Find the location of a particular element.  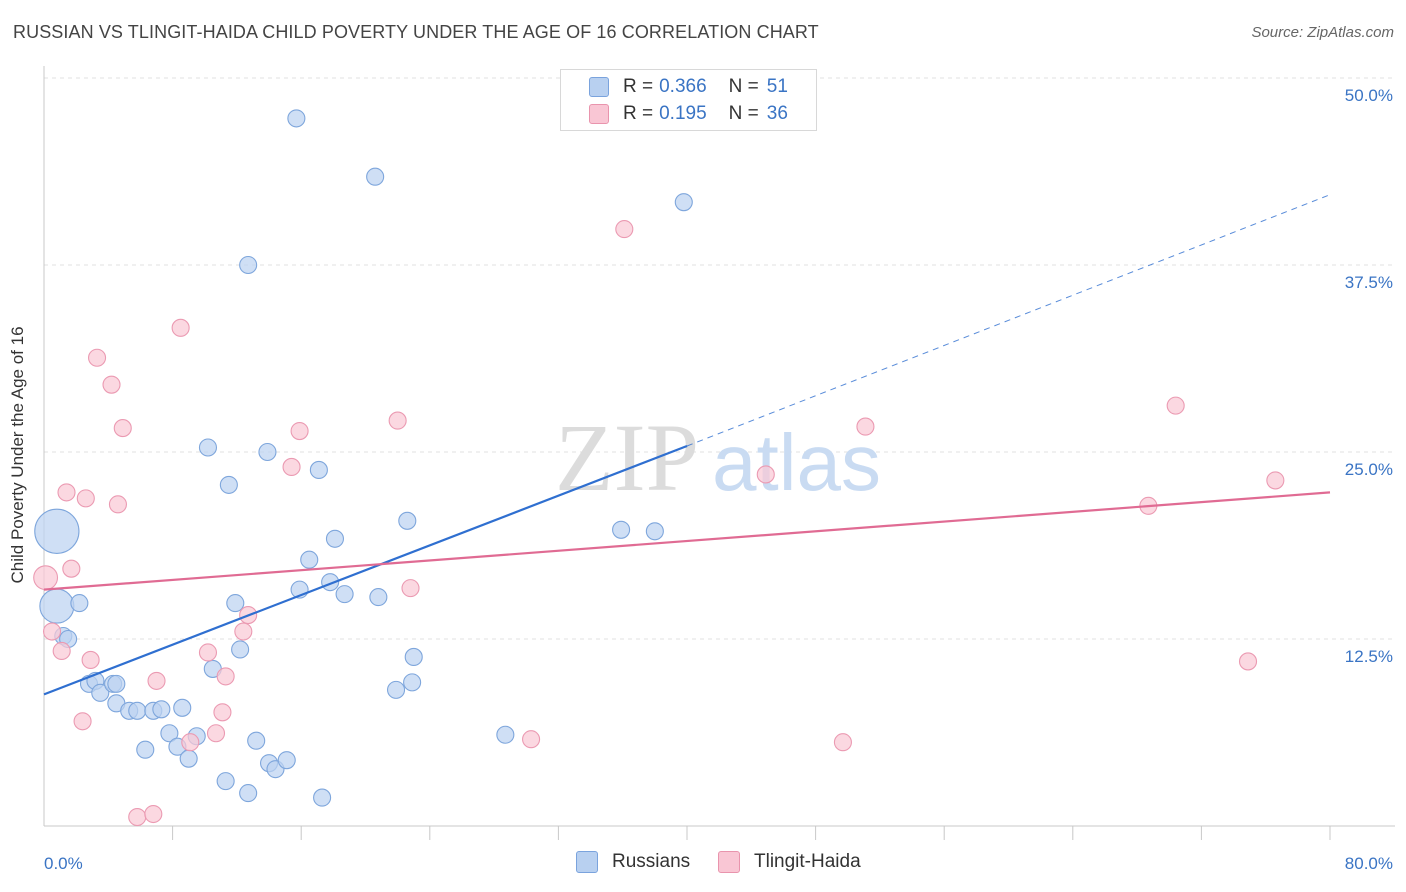

watermark: ZIP atlas is located at coordinates (718, 457).